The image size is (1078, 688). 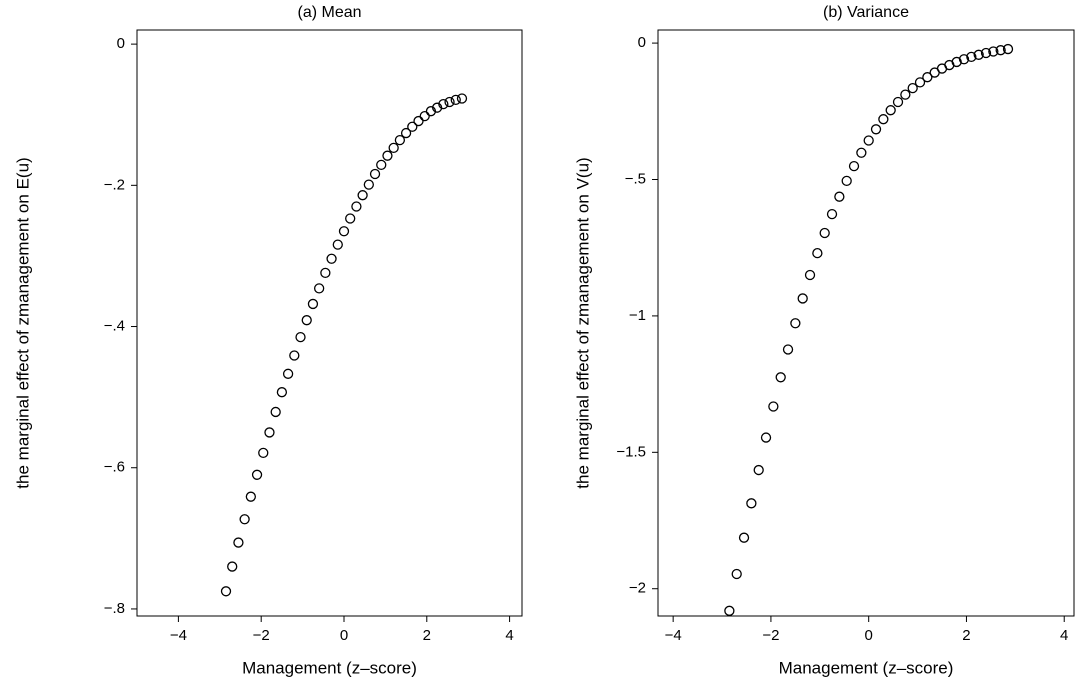 What do you see at coordinates (866, 12) in the screenshot?
I see `chart-title: (b) Variance` at bounding box center [866, 12].